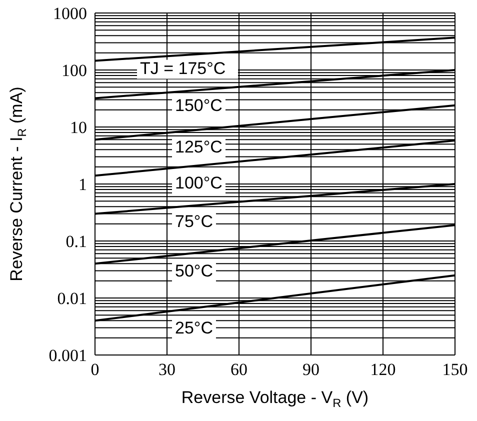 The height and width of the screenshot is (421, 477). I want to click on x-axis-title: Reverse Voltage - V$_{R}$ (V), so click(275, 399).